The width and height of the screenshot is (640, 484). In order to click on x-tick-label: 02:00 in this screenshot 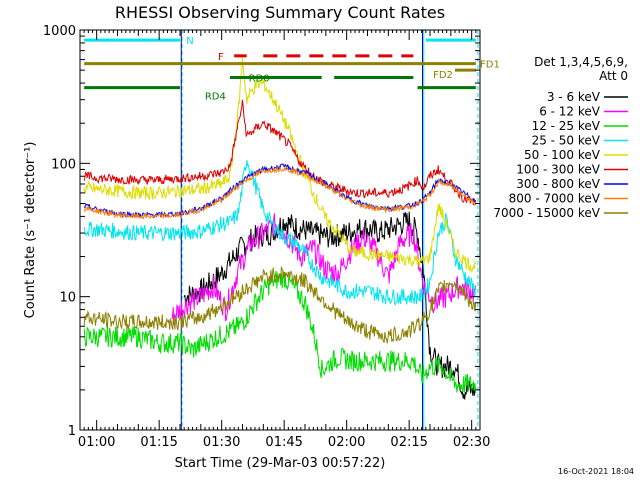, I will do `click(346, 442)`.